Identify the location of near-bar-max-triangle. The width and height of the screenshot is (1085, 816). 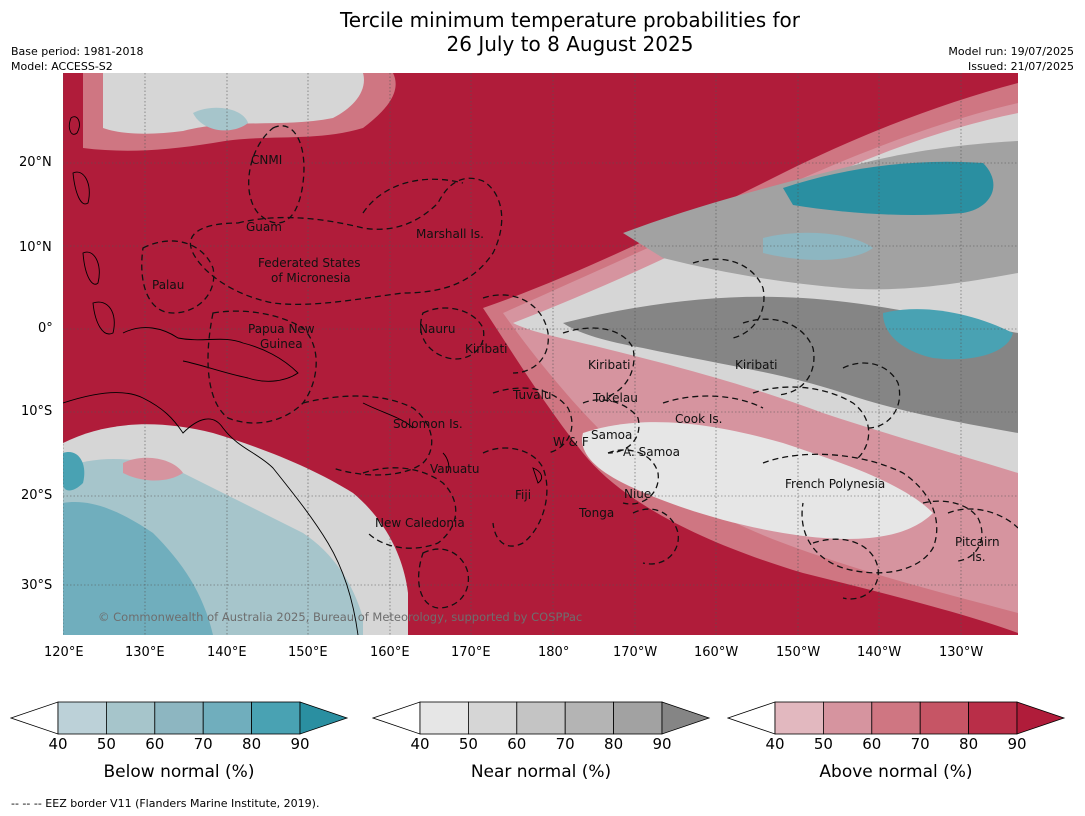
(686, 718).